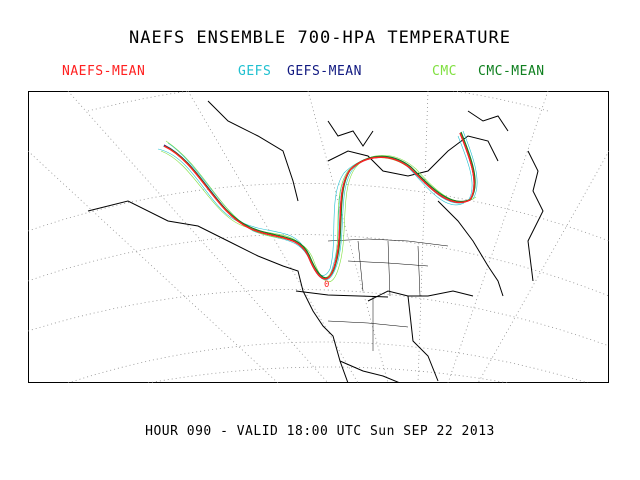 This screenshot has height=480, width=640. I want to click on legend-naefs-mean: NAEFS-MEAN, so click(104, 71).